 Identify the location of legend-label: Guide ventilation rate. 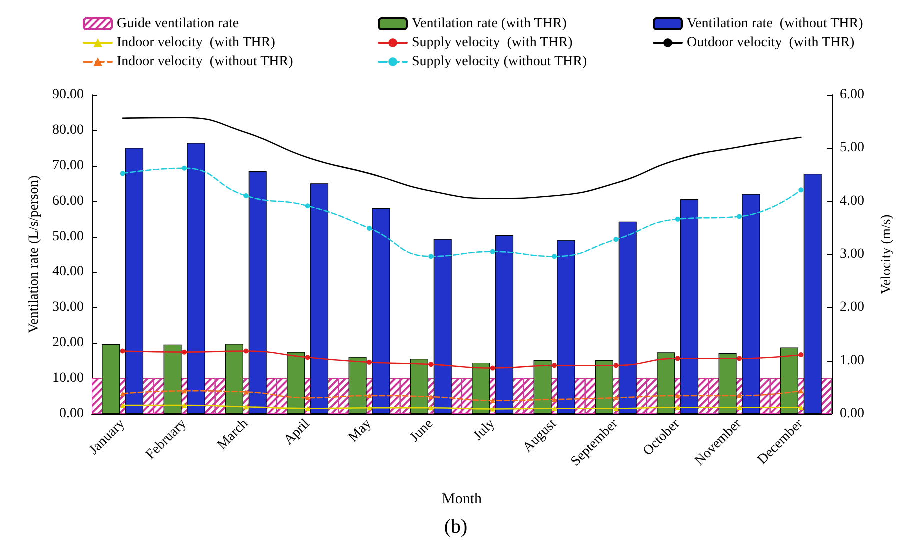
(178, 24).